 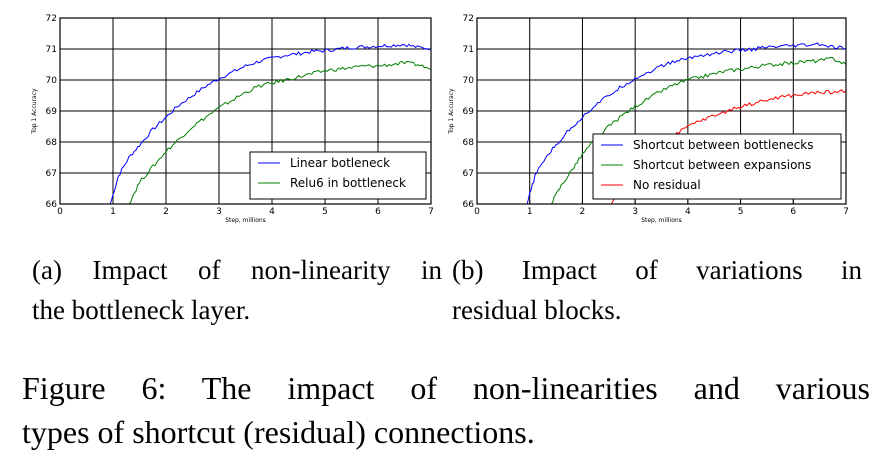 I want to click on subcaption-a-line1: (a) Impact of non-linearity in, so click(x=237, y=270).